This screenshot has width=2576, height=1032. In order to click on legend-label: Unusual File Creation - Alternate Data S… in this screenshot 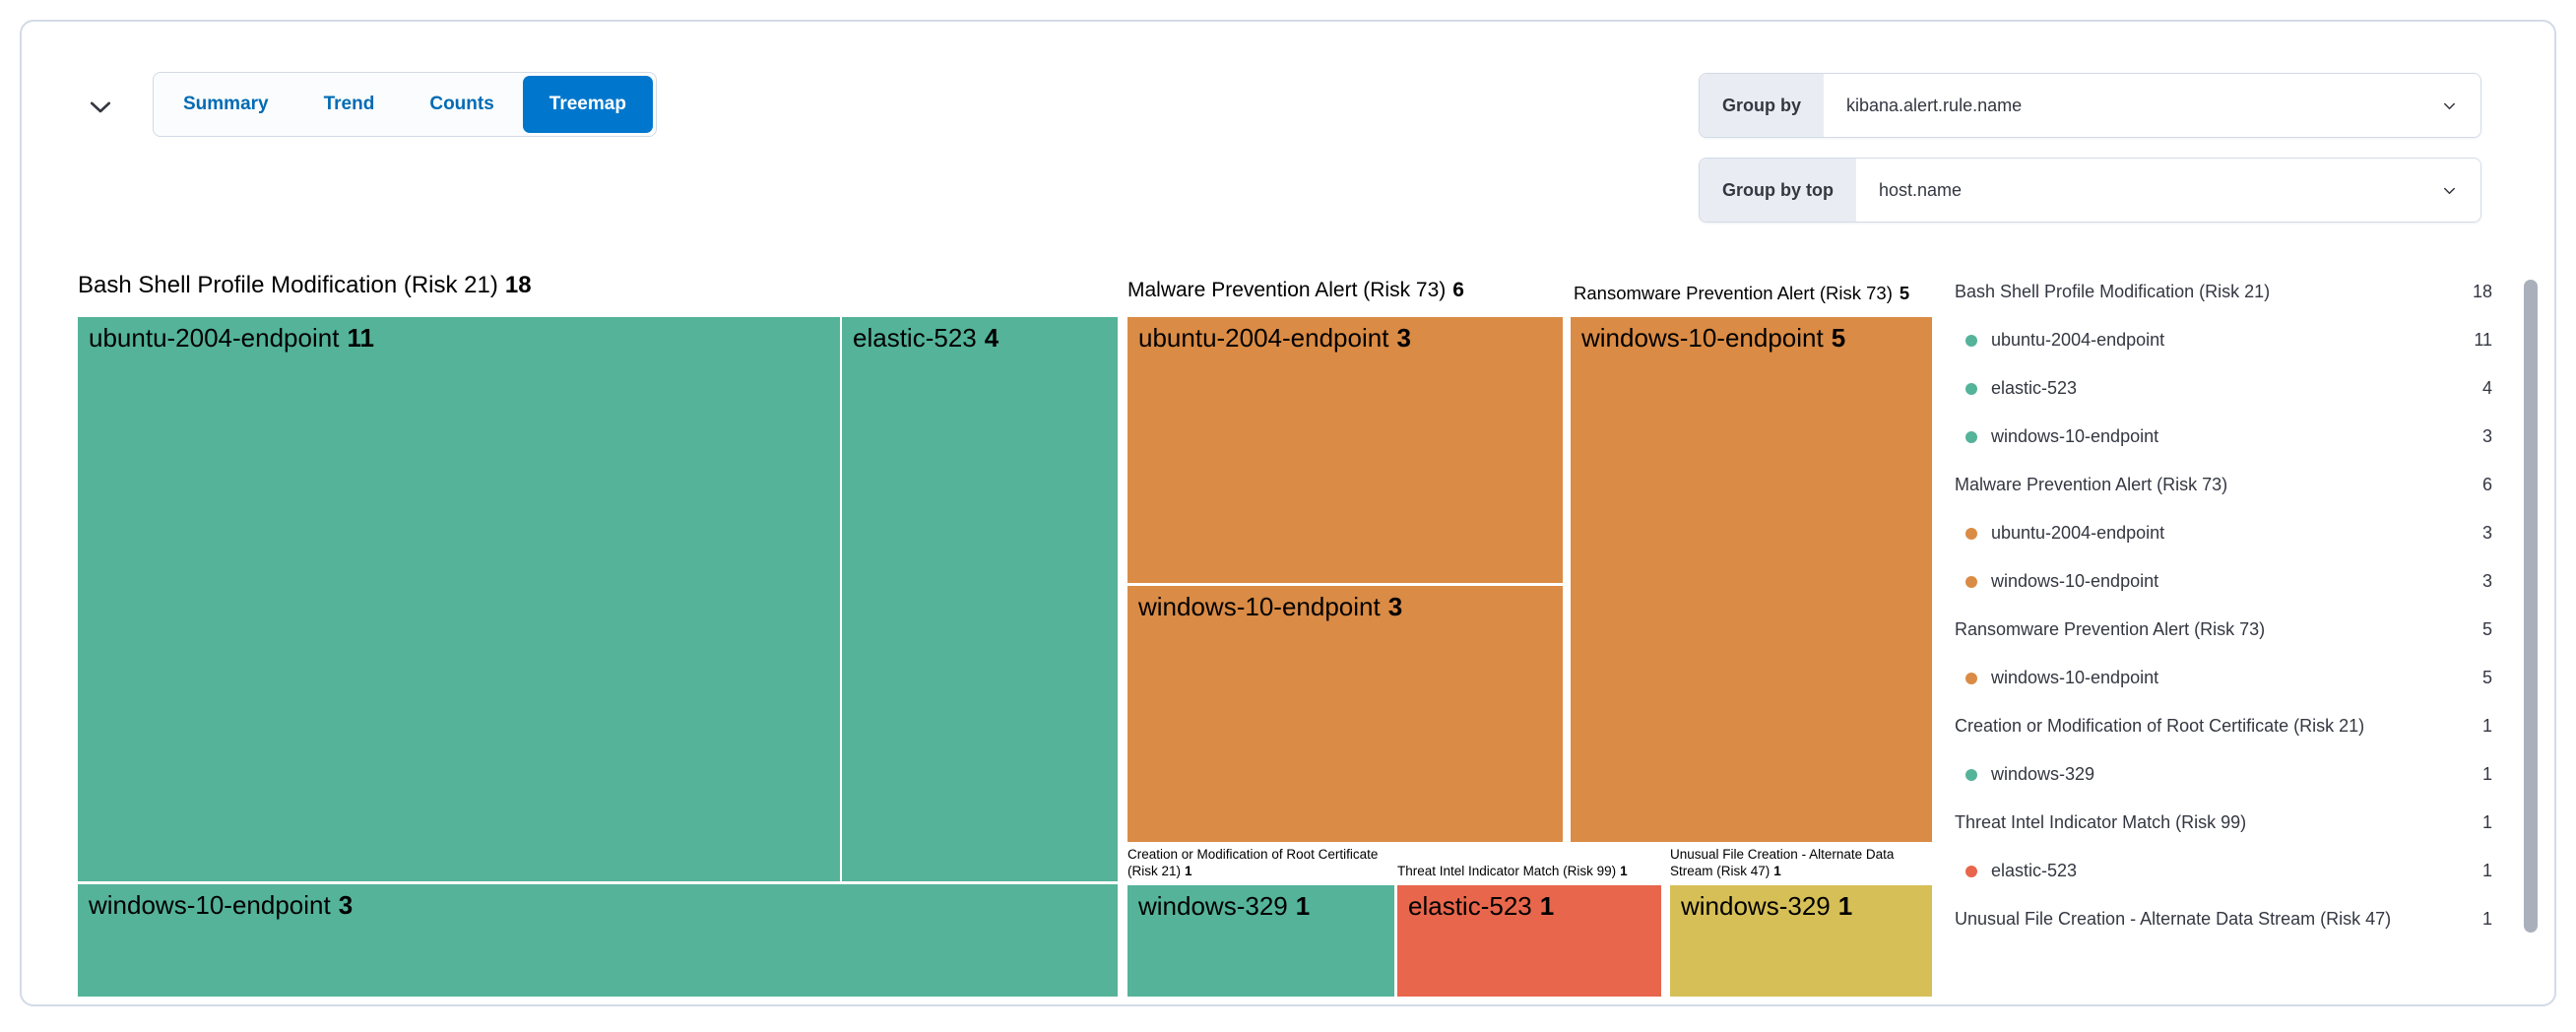, I will do `click(2173, 919)`.